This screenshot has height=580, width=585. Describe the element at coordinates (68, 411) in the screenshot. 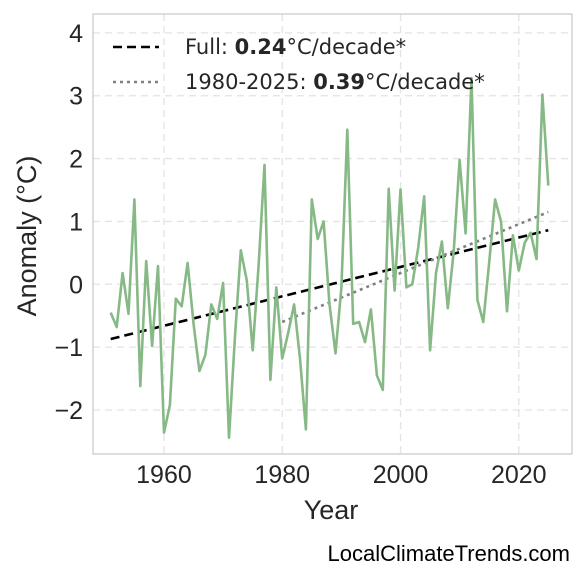

I see `y-tick-label: −2` at that location.